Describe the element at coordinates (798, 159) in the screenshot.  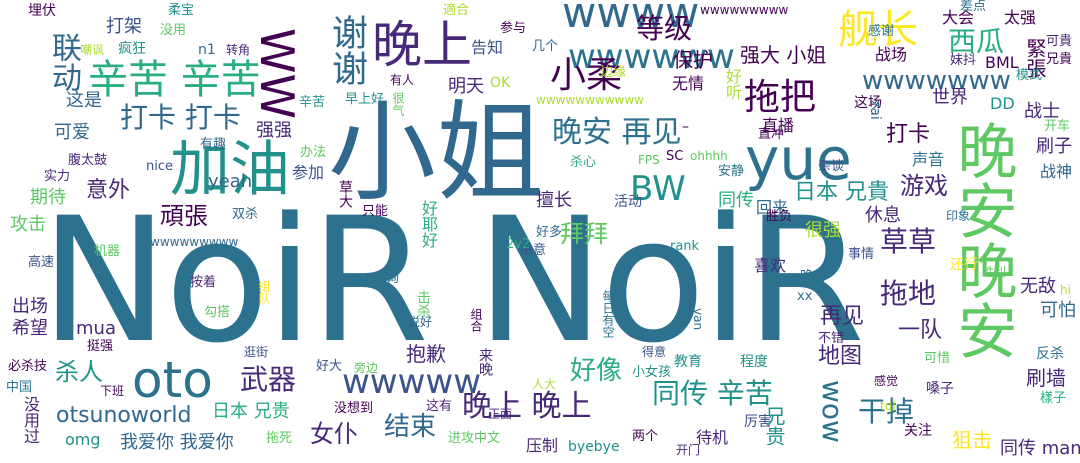
I see `word: yue` at that location.